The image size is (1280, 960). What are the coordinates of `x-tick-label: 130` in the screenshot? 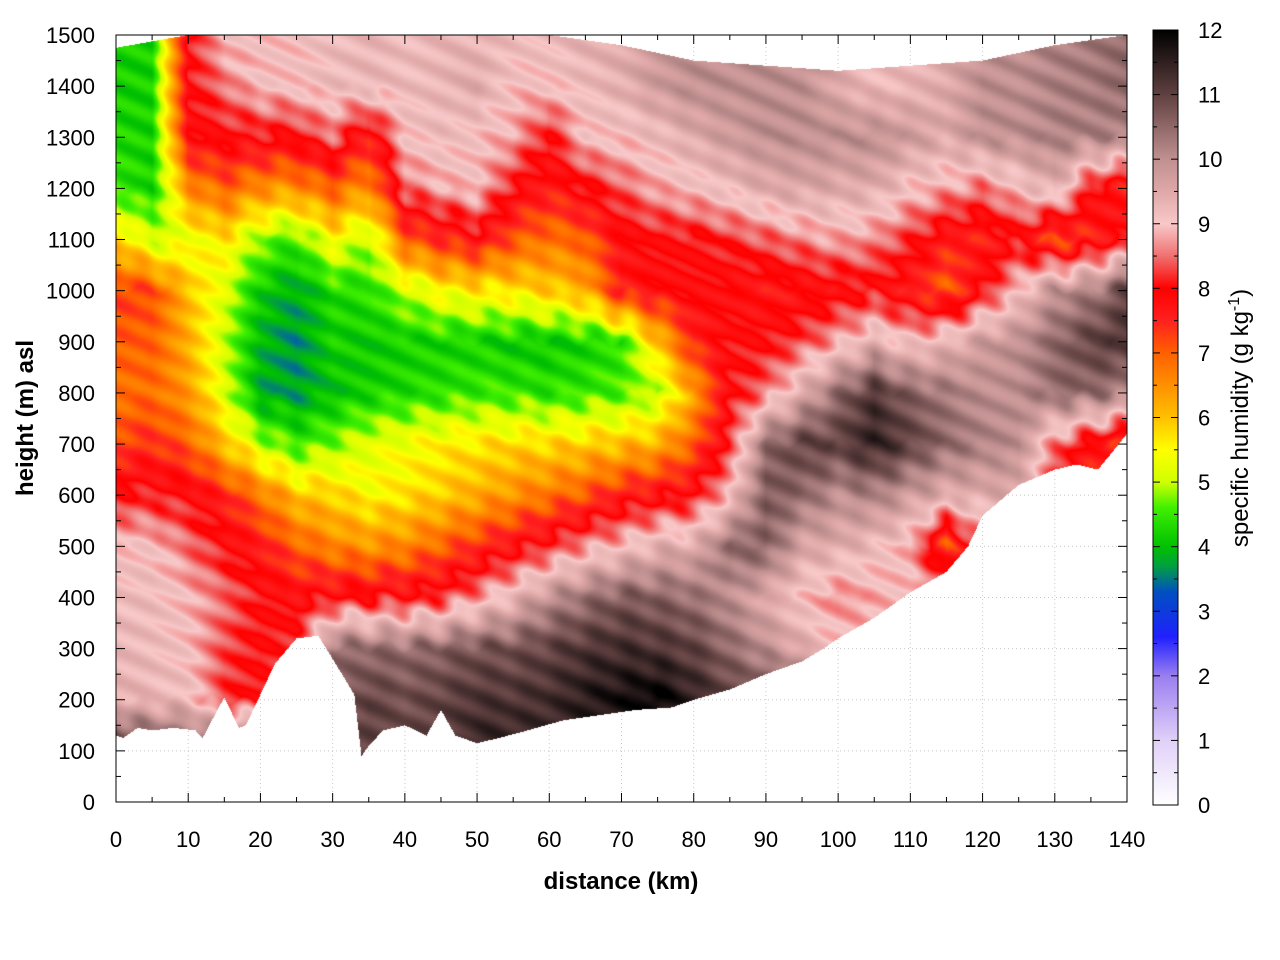 It's located at (1054, 839).